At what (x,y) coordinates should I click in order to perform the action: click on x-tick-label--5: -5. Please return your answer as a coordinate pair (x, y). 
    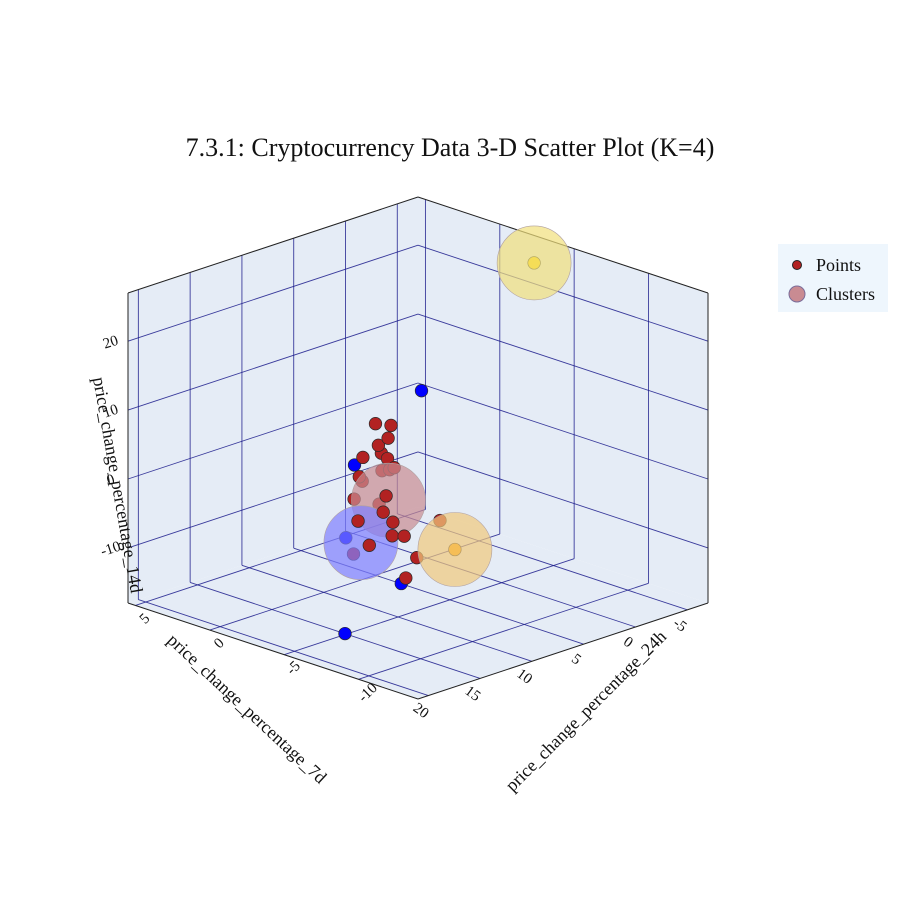
    Looking at the image, I should click on (680, 625).